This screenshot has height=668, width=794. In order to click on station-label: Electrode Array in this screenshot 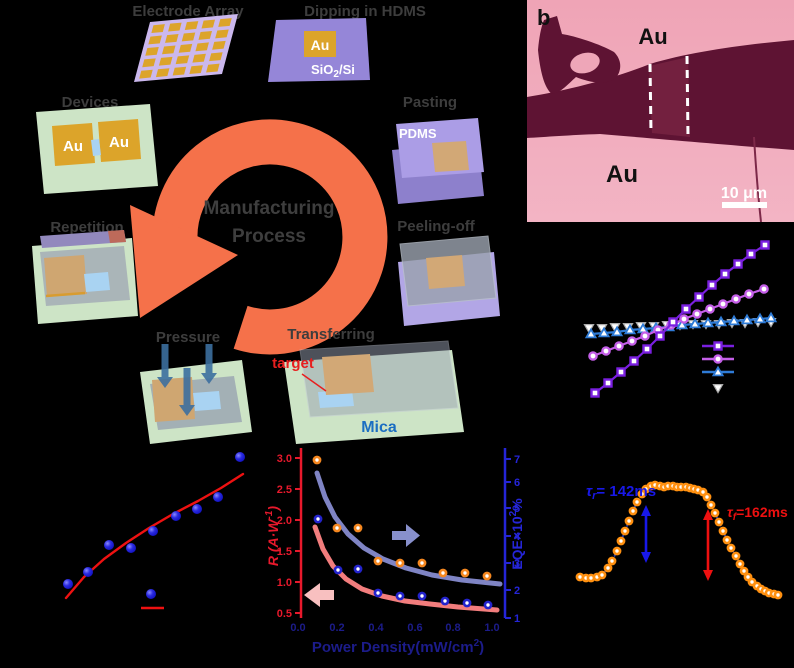, I will do `click(188, 11)`.